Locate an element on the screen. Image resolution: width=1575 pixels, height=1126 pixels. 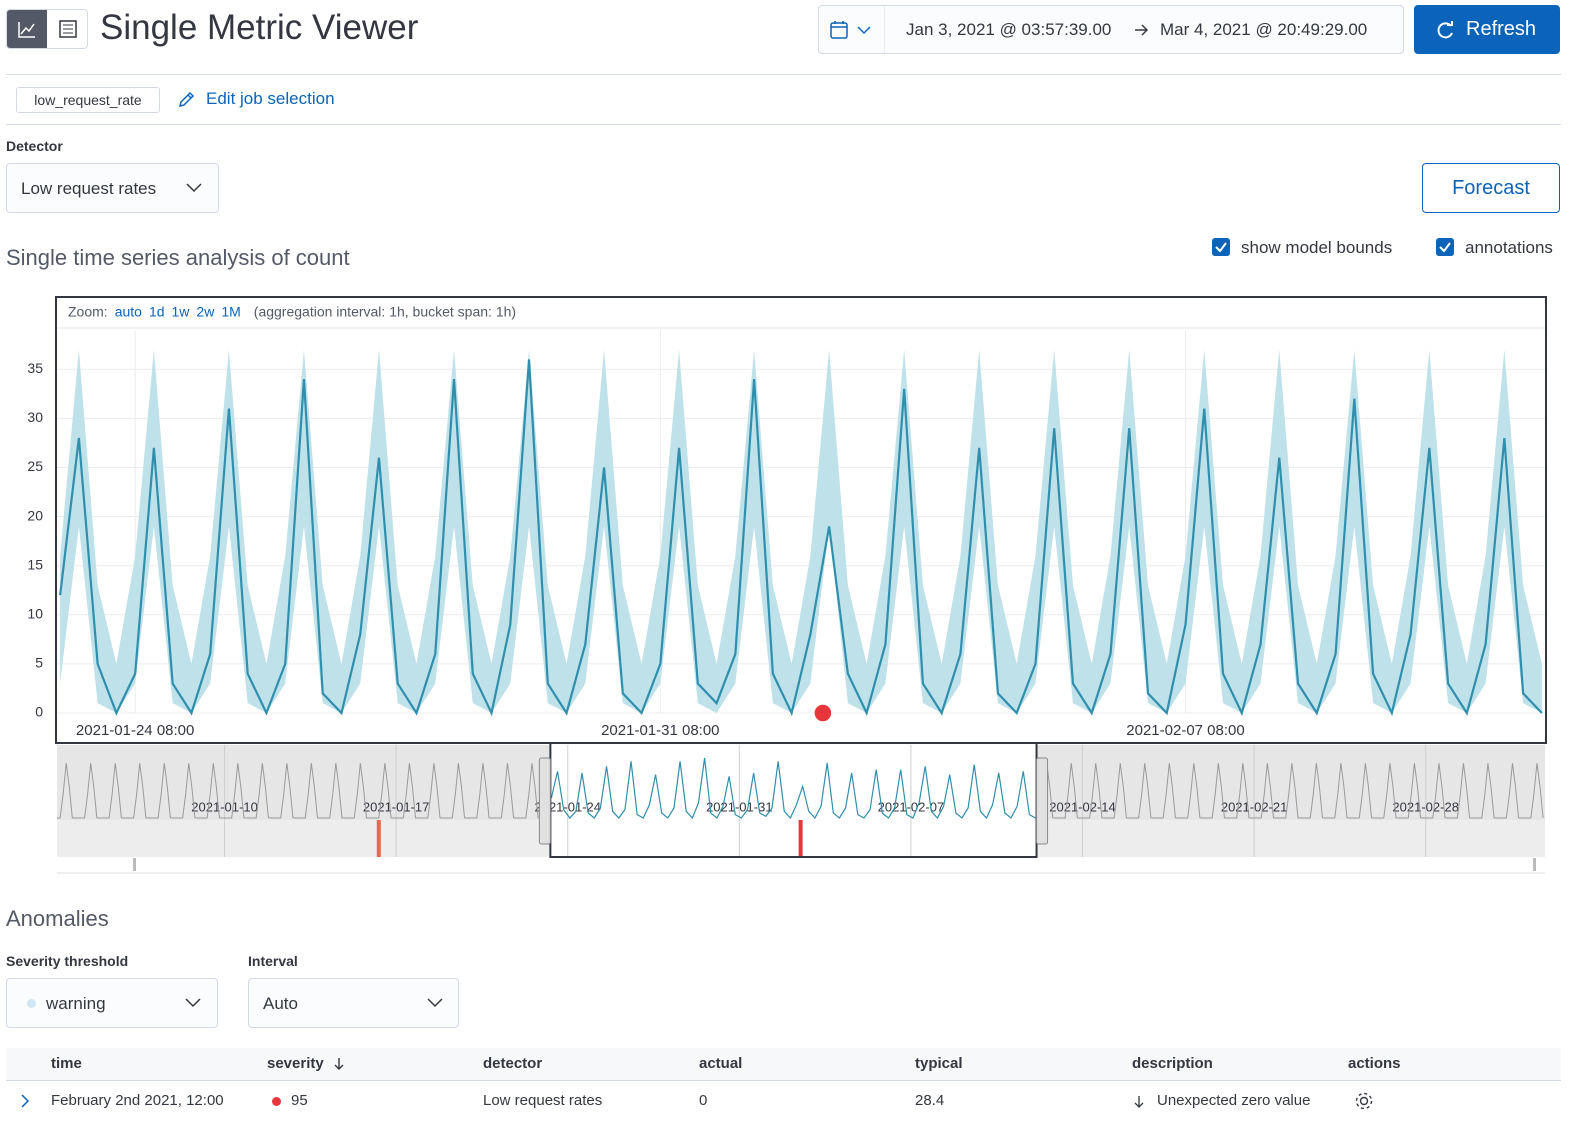
edit-job-link: Edit job selection is located at coordinates (270, 99).